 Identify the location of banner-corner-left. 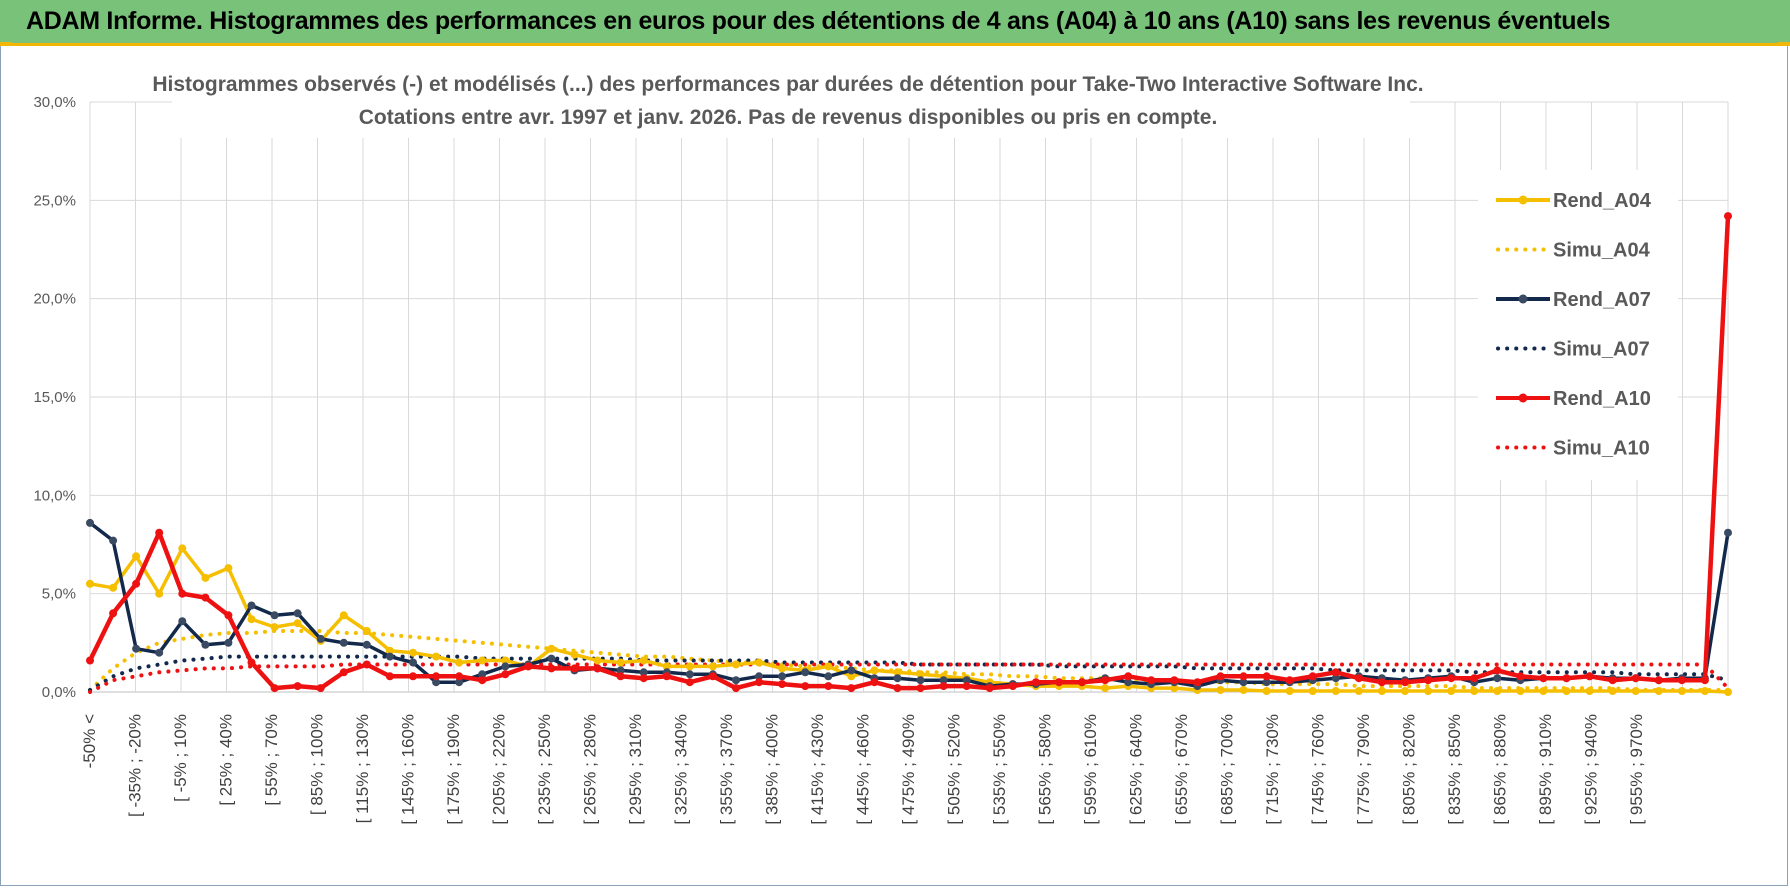
(6, 44).